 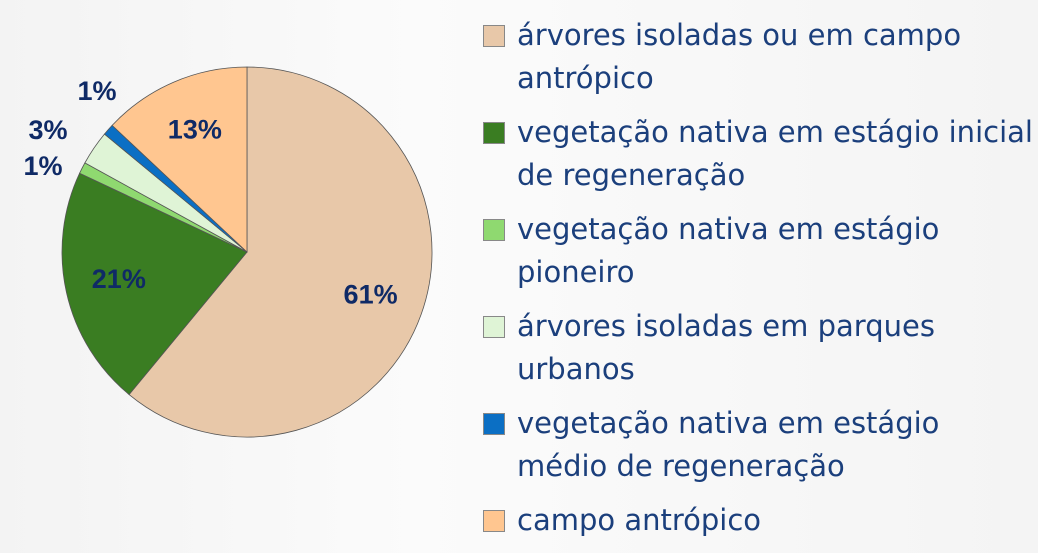 What do you see at coordinates (728, 250) in the screenshot?
I see `legend-label: vegetação nativa em estágio pioneiro` at bounding box center [728, 250].